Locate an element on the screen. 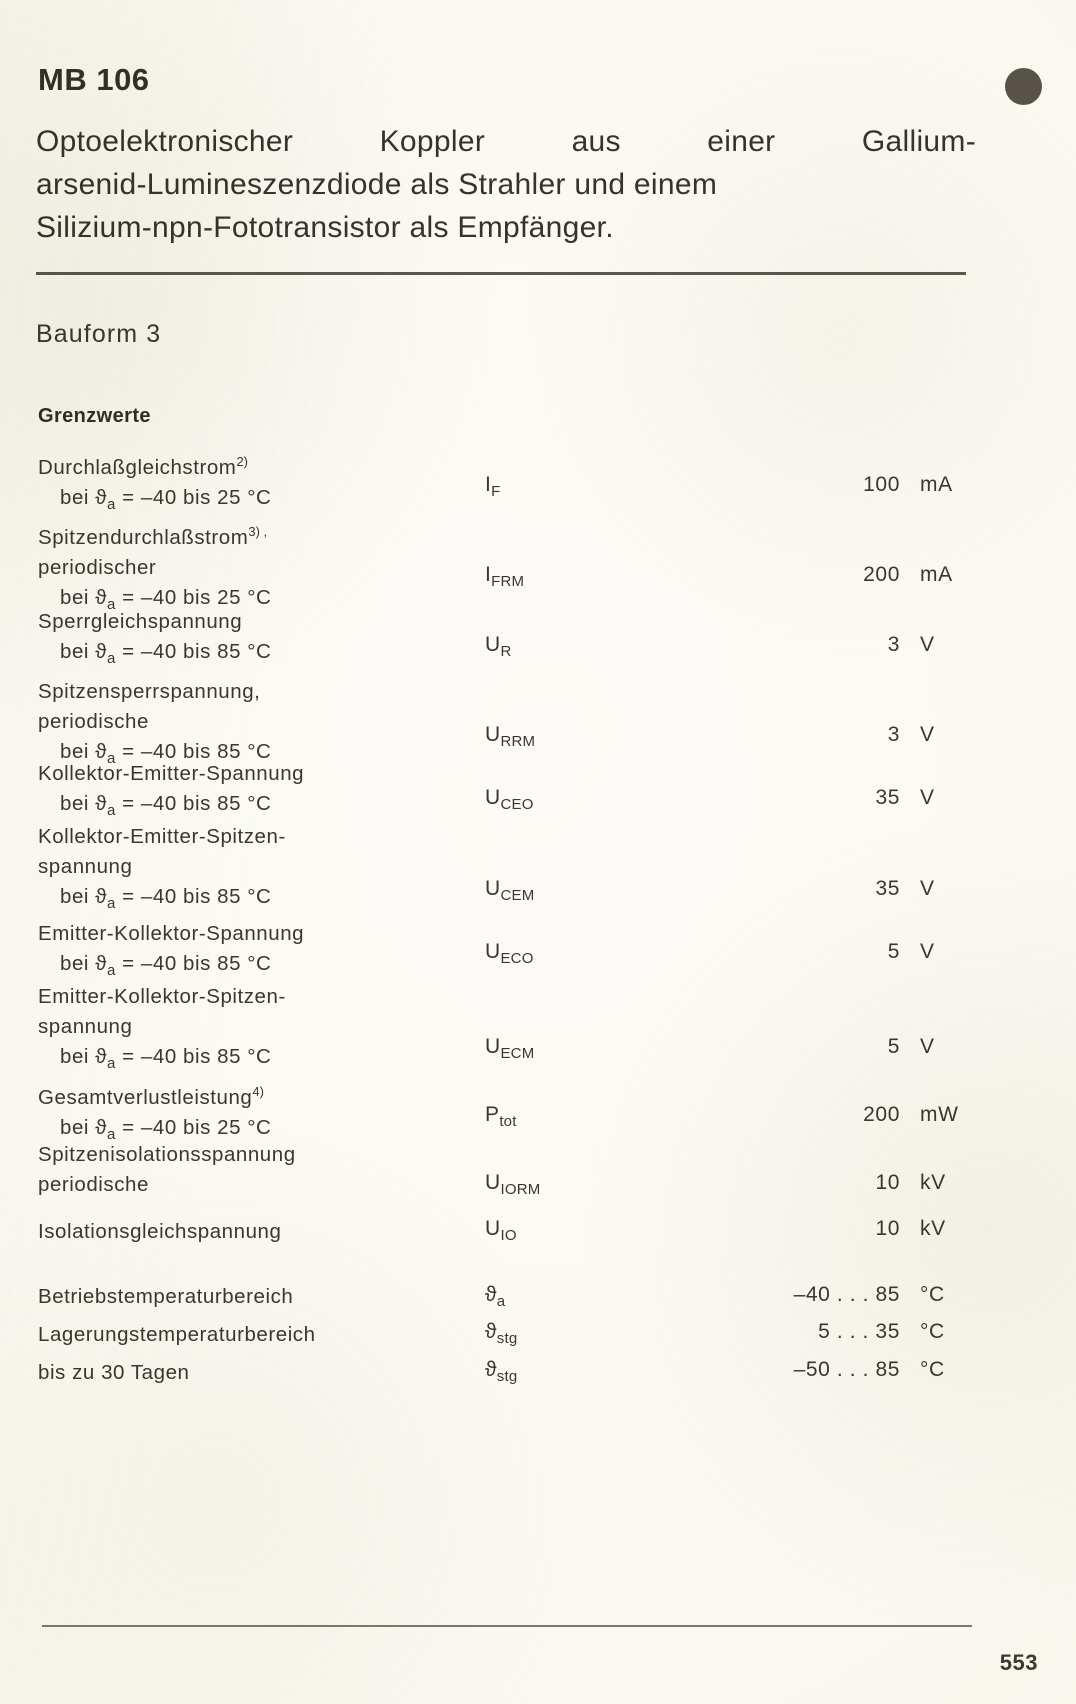 The width and height of the screenshot is (1076, 1704). spec-symbol: UIO is located at coordinates (501, 1231).